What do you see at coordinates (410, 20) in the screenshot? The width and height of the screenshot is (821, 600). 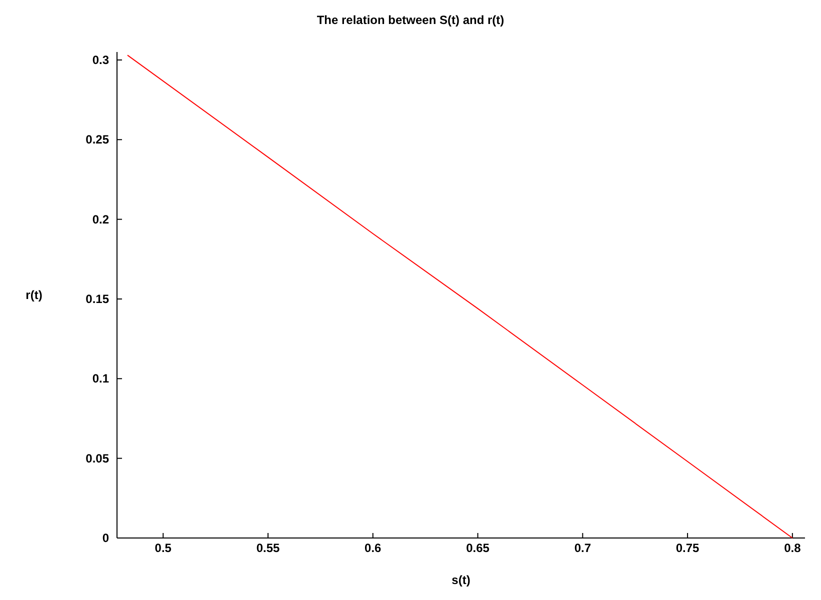 I see `chart-title: The relation between S(t) and r(t)` at bounding box center [410, 20].